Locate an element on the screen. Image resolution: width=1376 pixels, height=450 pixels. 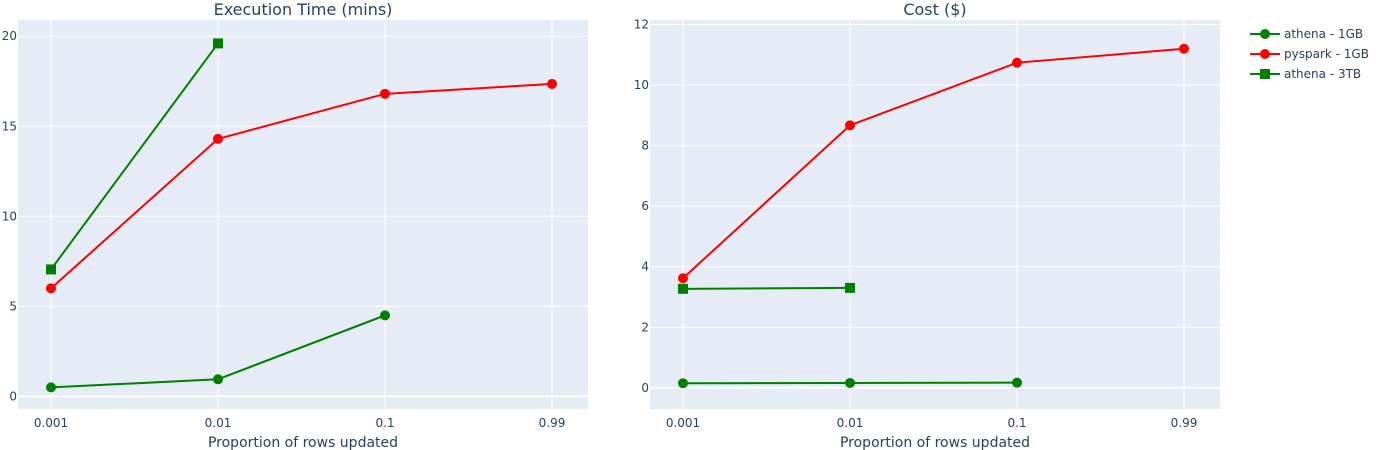
y-tick-label: 5 is located at coordinates (13, 306).